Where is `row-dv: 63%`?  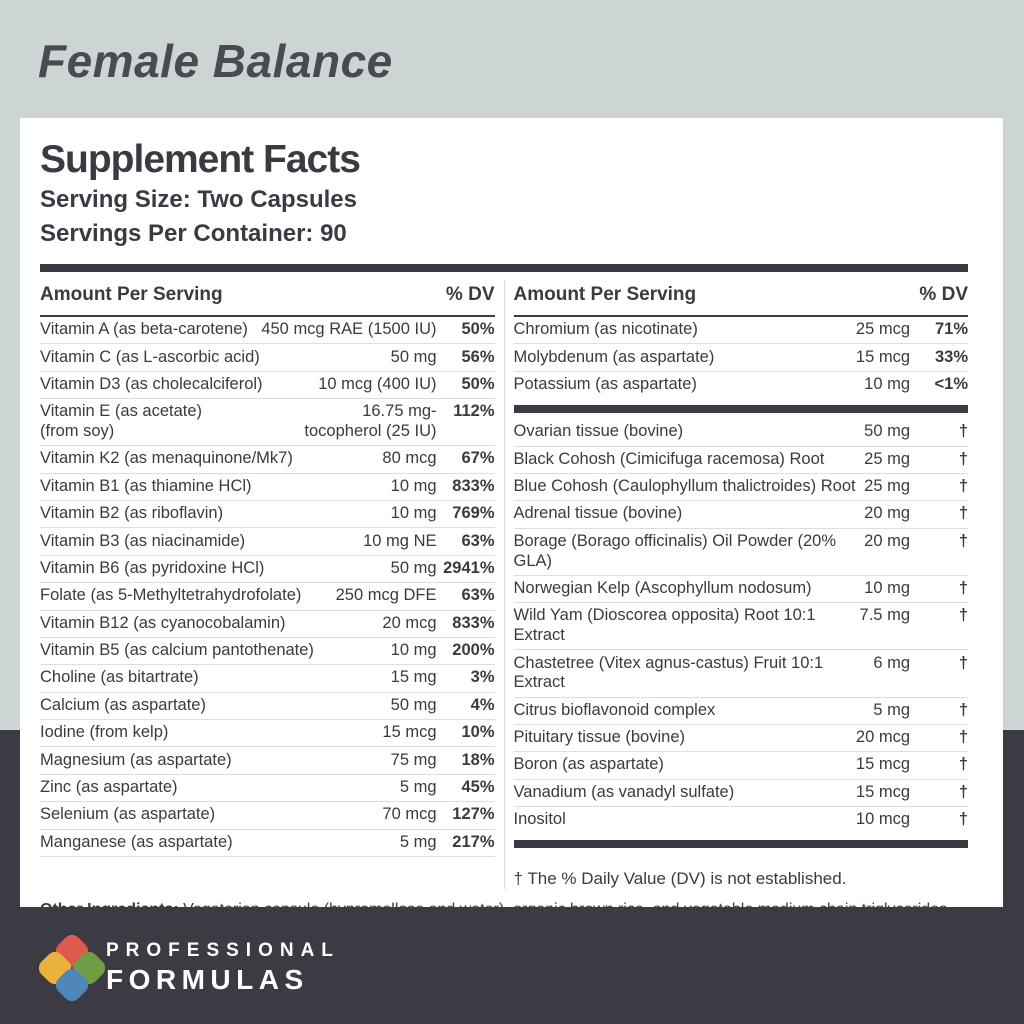
row-dv: 63% is located at coordinates (478, 595).